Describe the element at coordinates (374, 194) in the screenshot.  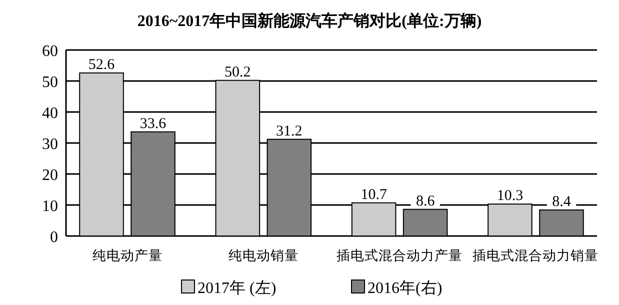
I see `data-label: 10.7` at that location.